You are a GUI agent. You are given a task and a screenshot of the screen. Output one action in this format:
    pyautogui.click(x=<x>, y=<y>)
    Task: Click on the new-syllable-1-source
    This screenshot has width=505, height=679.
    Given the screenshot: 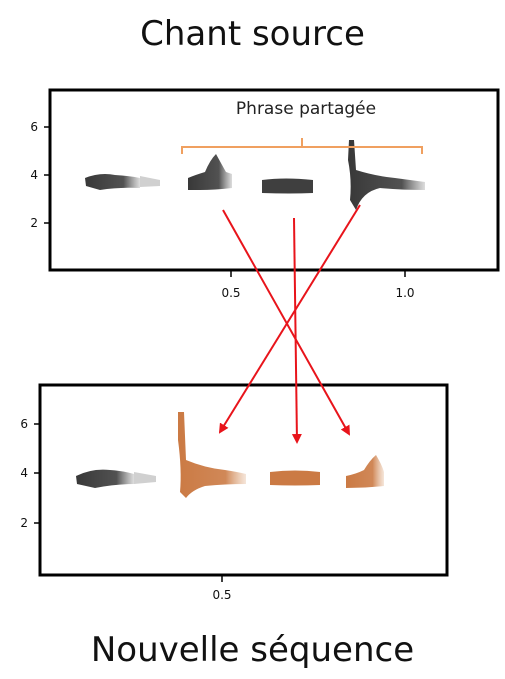 What is the action you would take?
    pyautogui.click(x=116, y=478)
    